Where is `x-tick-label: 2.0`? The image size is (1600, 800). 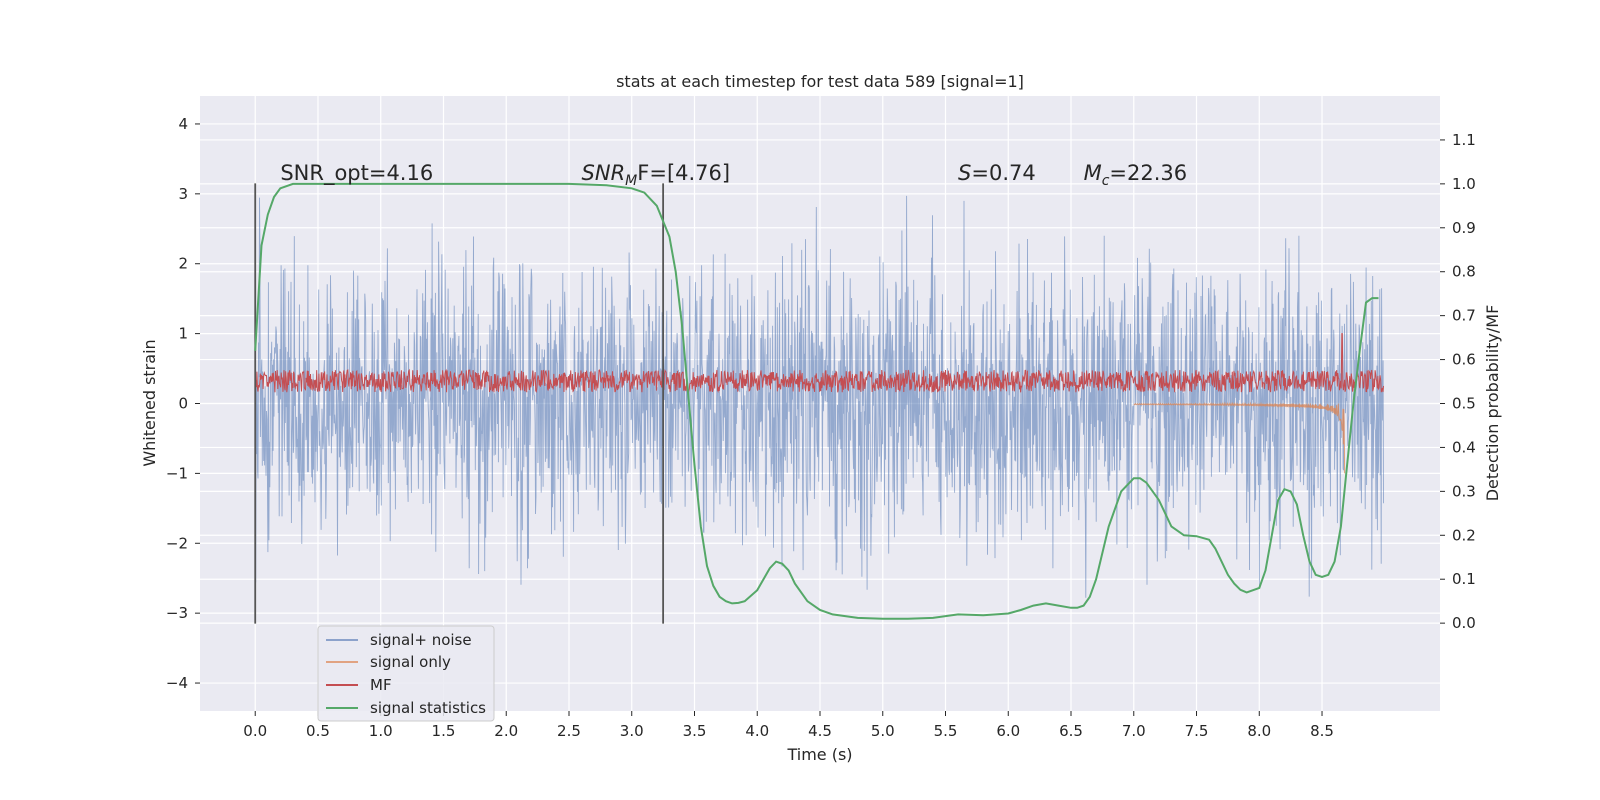 x-tick-label: 2.0 is located at coordinates (506, 731).